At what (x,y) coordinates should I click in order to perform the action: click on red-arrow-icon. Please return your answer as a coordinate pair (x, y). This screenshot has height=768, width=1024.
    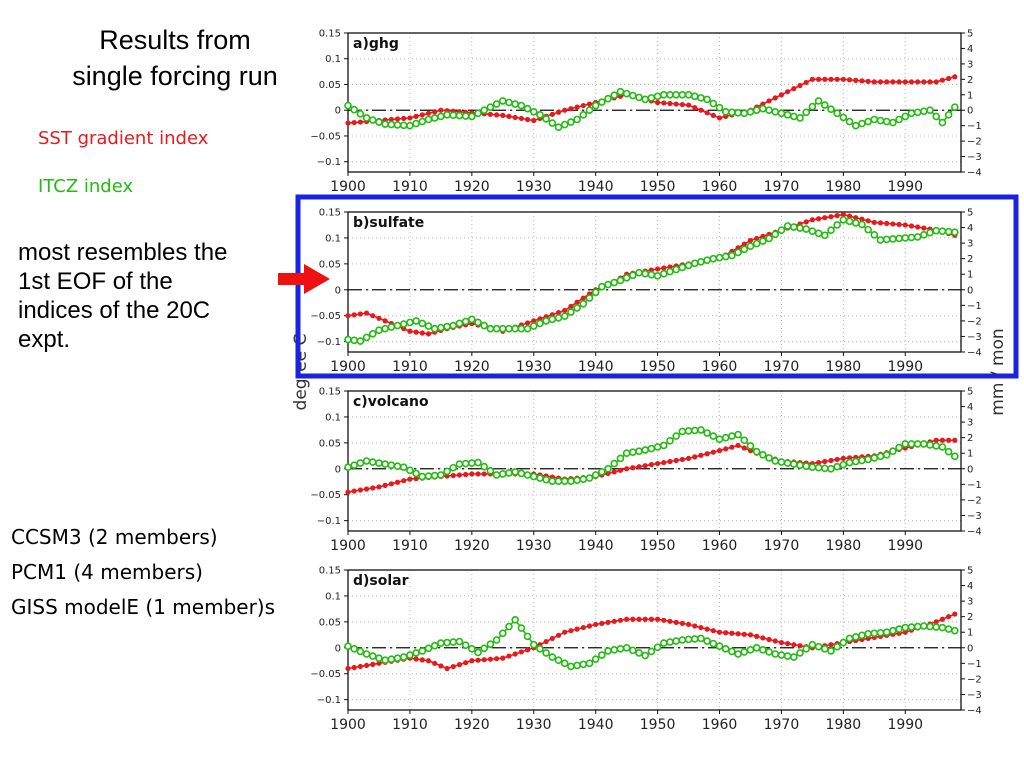
    Looking at the image, I should click on (304, 279).